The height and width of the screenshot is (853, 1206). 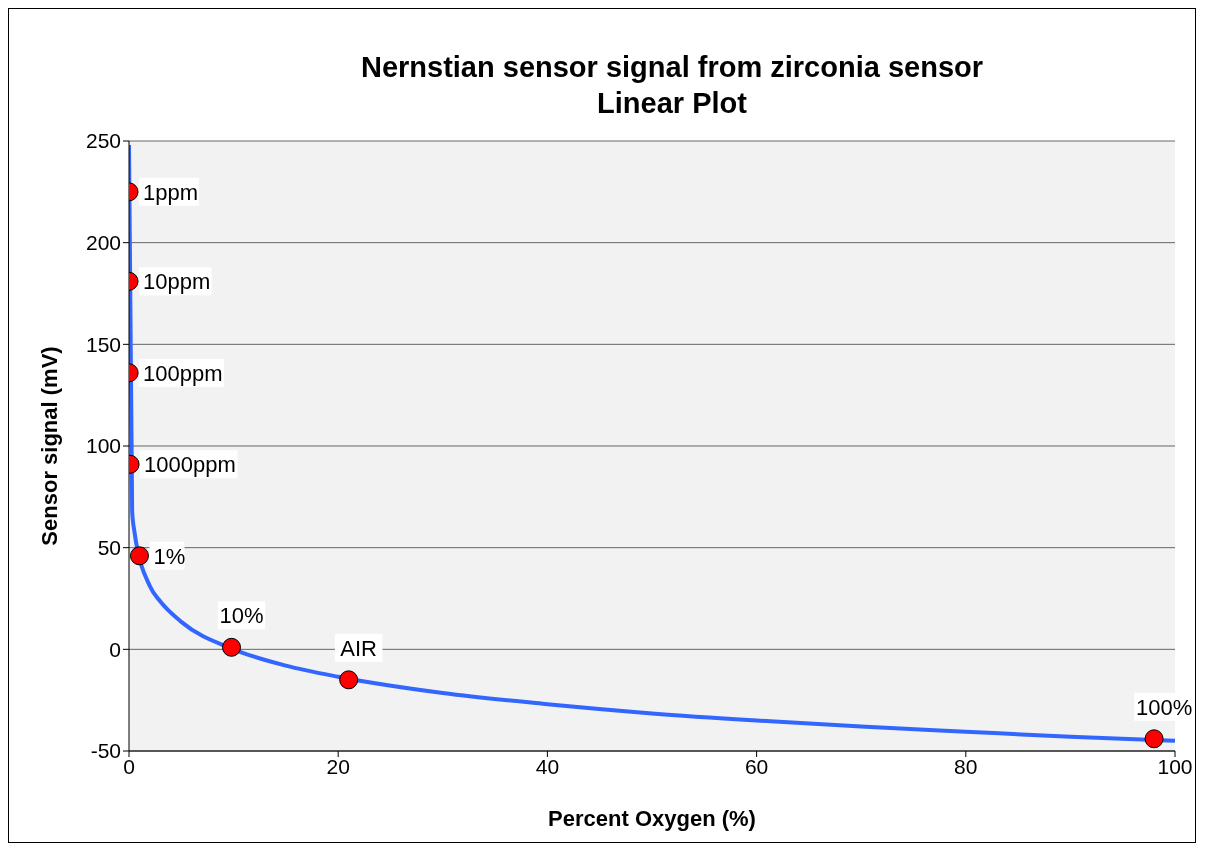 I want to click on y-tick-label: 100, so click(x=103, y=446).